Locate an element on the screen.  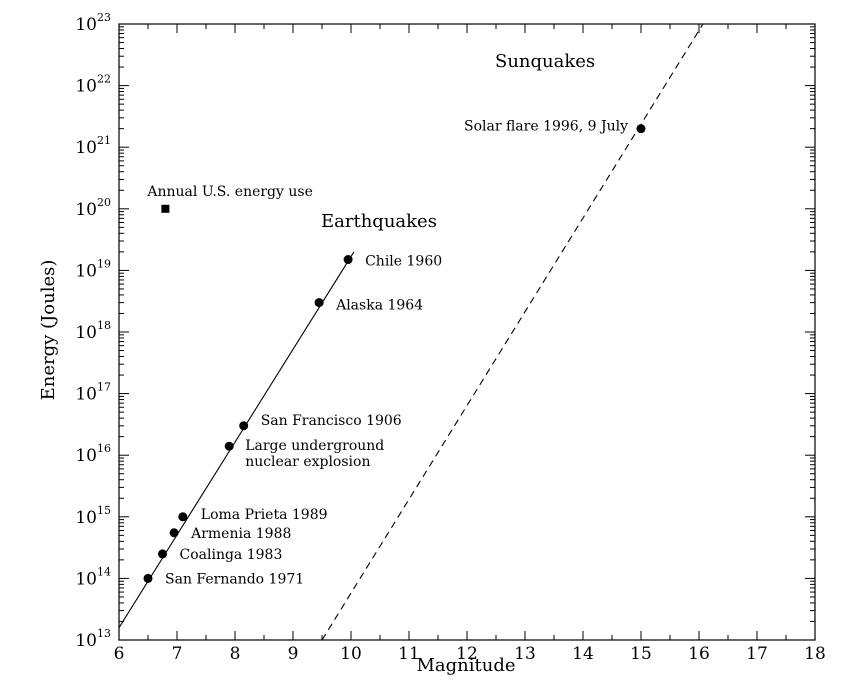
y-tick-label: 1022 is located at coordinates (93, 85).